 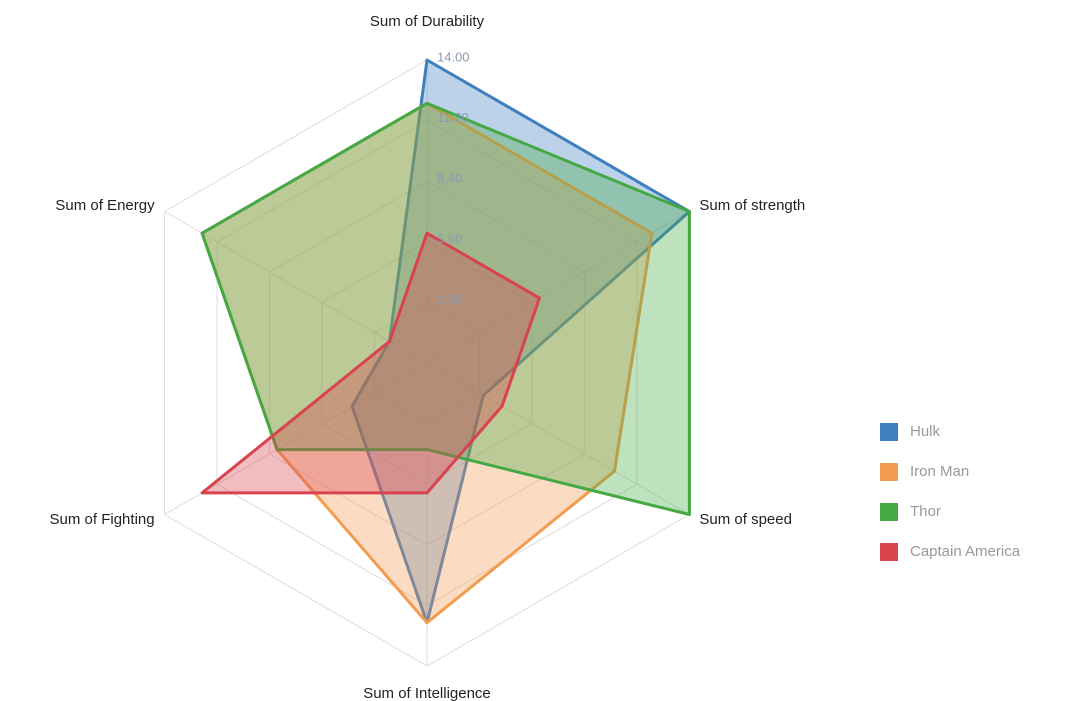 I want to click on tick-label: 14.00, so click(x=453, y=56).